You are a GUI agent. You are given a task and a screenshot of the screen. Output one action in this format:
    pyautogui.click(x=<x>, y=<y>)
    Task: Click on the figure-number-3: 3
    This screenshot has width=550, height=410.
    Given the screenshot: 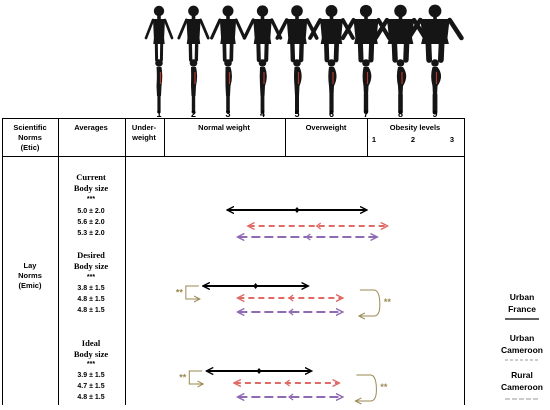 What is the action you would take?
    pyautogui.click(x=227, y=114)
    